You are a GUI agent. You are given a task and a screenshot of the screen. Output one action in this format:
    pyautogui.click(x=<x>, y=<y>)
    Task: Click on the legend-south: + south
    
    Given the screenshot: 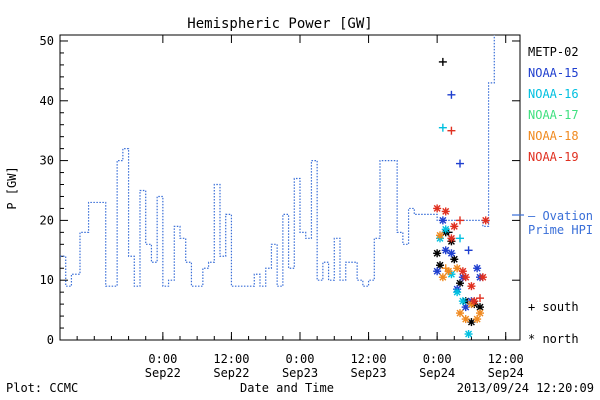 What is the action you would take?
    pyautogui.click(x=553, y=307)
    